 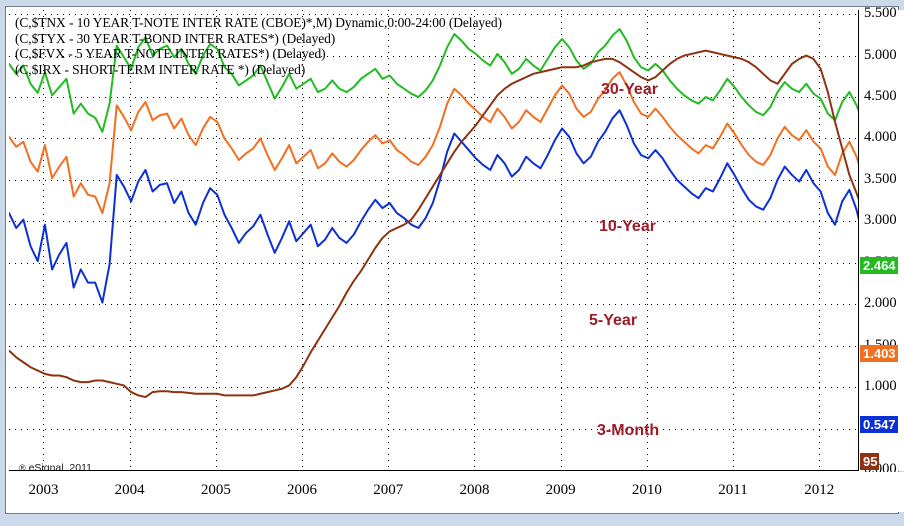 What do you see at coordinates (880, 386) in the screenshot?
I see `price-tick-1-000: 1.000` at bounding box center [880, 386].